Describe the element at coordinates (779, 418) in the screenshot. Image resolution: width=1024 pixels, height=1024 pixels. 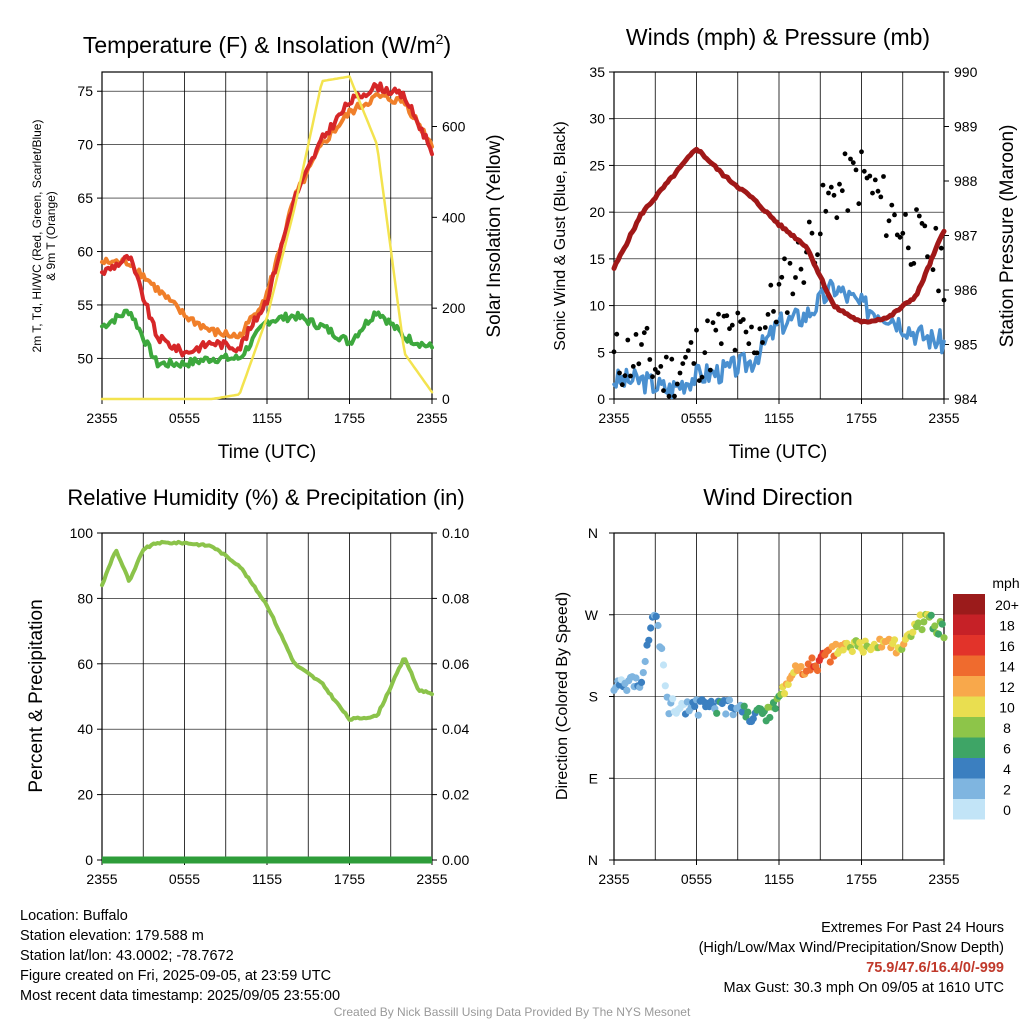
I see `wind-panel-xtick-label: 1155` at that location.